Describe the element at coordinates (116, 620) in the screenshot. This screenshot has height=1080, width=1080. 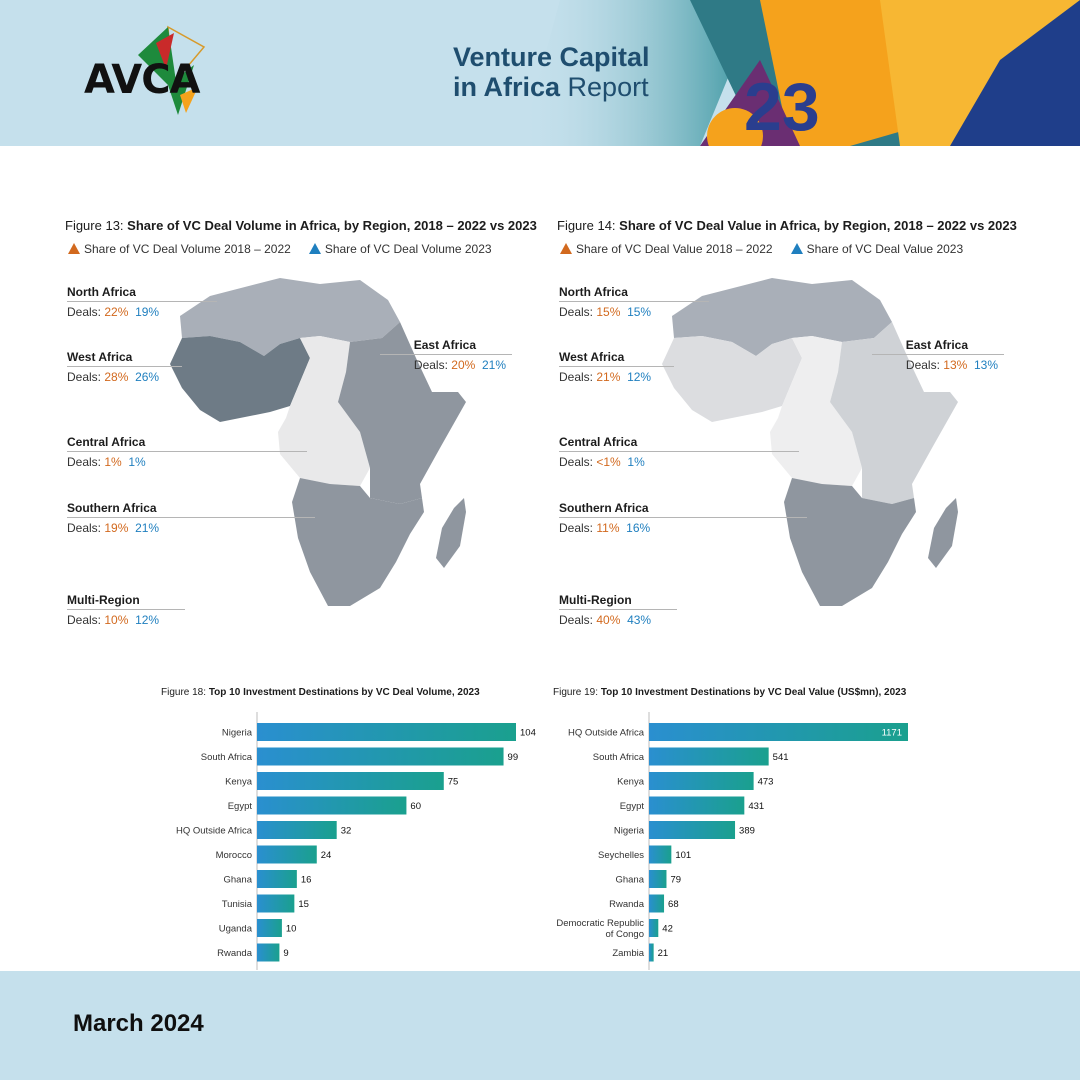
I see `share-2018-2022: 10%` at that location.